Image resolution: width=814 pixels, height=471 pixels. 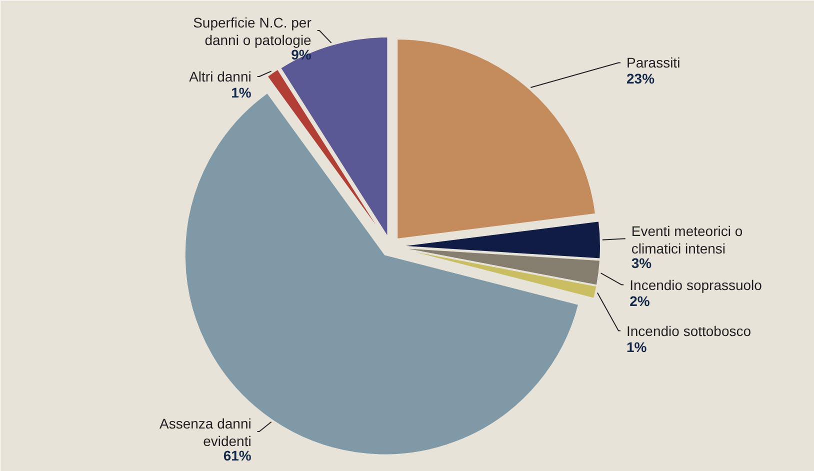 What do you see at coordinates (641, 262) in the screenshot?
I see `data-label: 3%` at bounding box center [641, 262].